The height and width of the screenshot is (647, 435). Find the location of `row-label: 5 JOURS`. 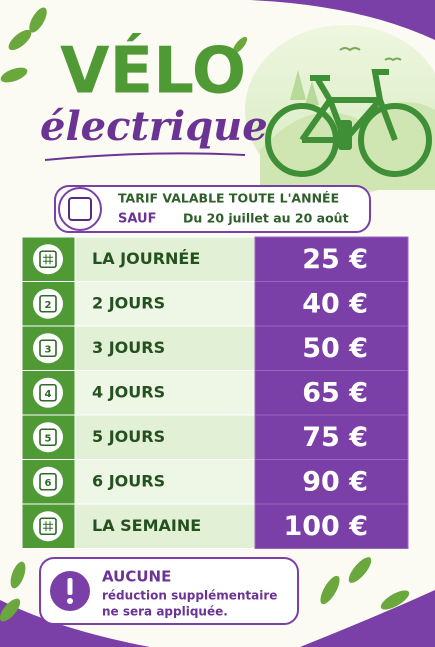

row-label: 5 JOURS is located at coordinates (128, 436).